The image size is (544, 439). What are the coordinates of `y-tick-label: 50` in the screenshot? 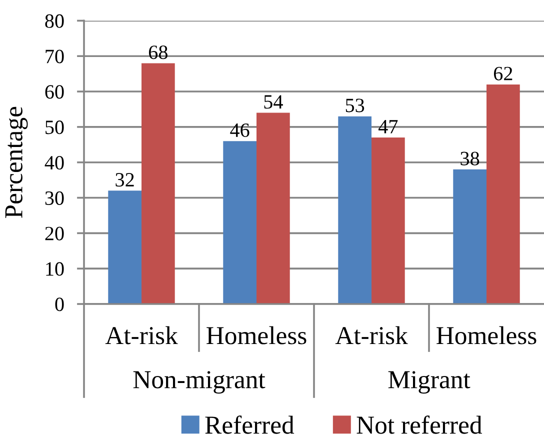 It's located at (55, 127).